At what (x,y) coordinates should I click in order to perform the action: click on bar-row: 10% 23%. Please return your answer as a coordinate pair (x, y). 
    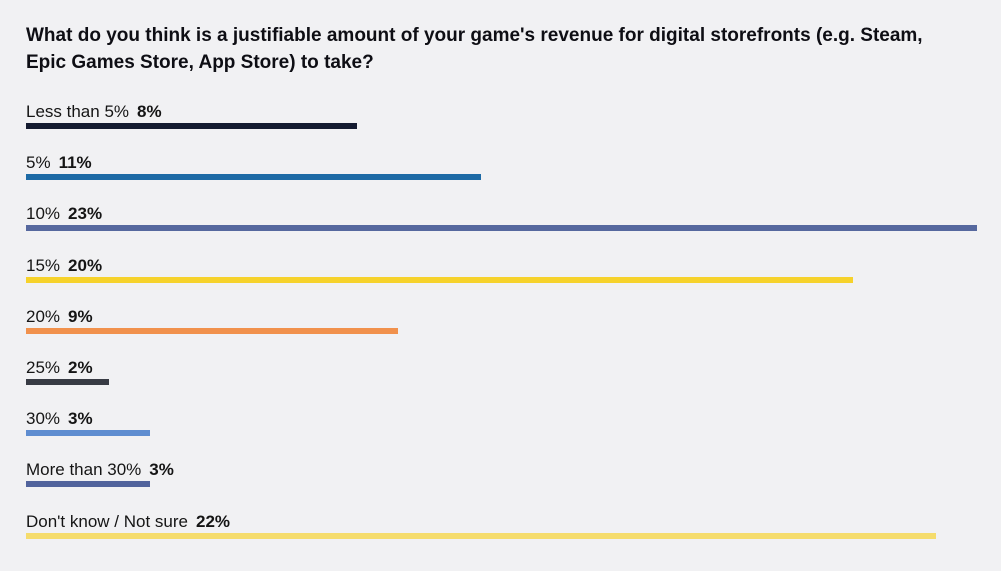
    Looking at the image, I should click on (506, 223).